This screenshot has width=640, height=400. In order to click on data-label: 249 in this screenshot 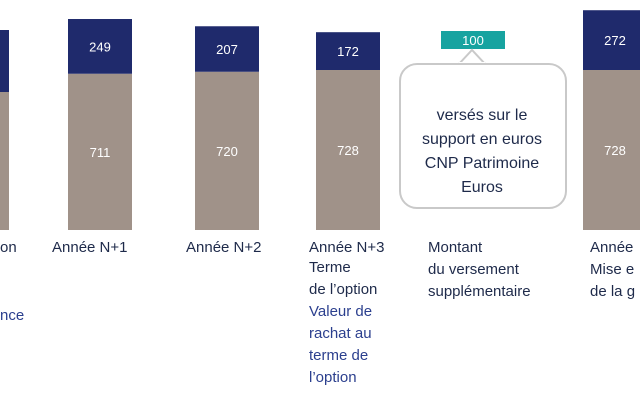, I will do `click(100, 46)`.